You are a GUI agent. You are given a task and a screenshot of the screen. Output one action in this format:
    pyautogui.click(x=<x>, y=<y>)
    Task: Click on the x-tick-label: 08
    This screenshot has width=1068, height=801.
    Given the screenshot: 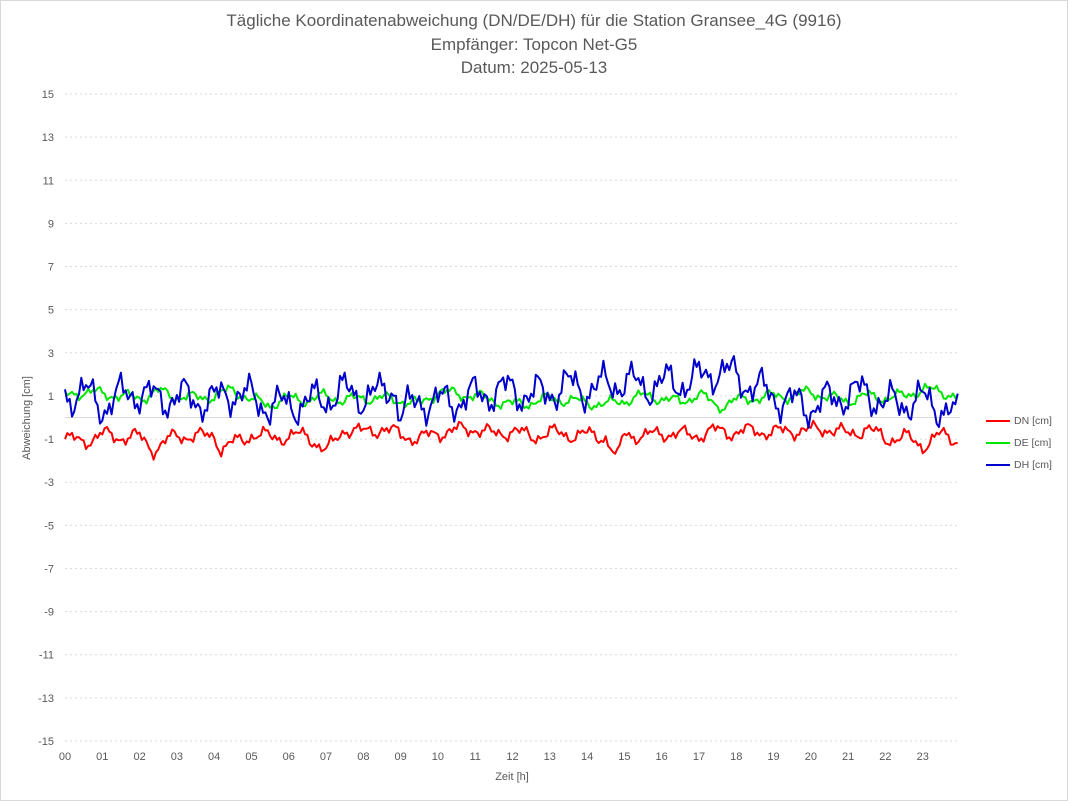 What is the action you would take?
    pyautogui.click(x=363, y=757)
    